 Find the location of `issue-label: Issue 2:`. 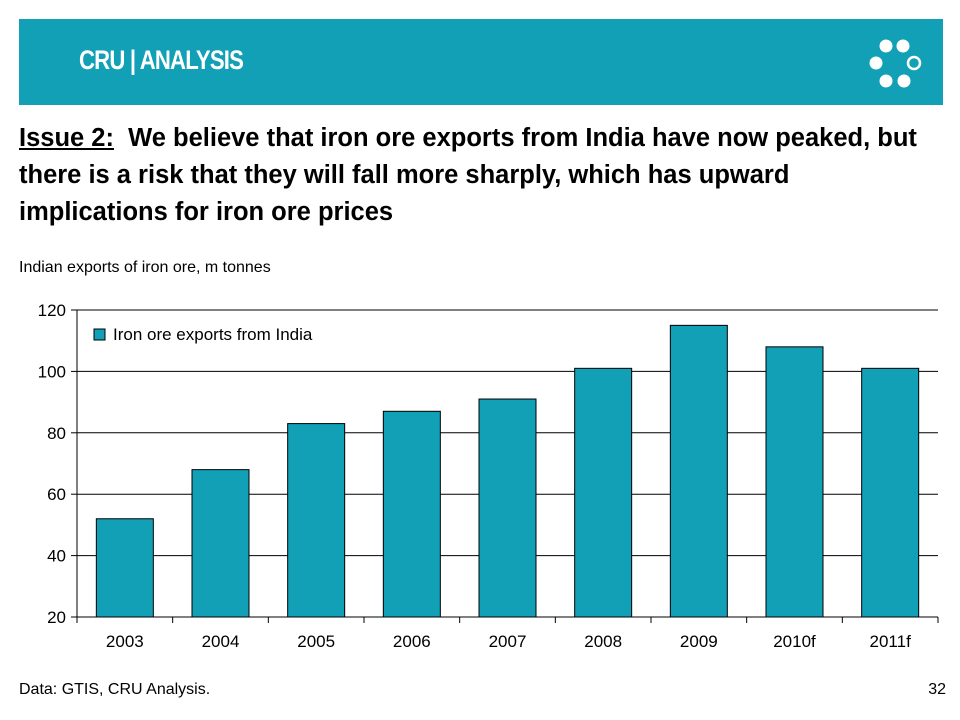

issue-label: Issue 2: is located at coordinates (66, 138).